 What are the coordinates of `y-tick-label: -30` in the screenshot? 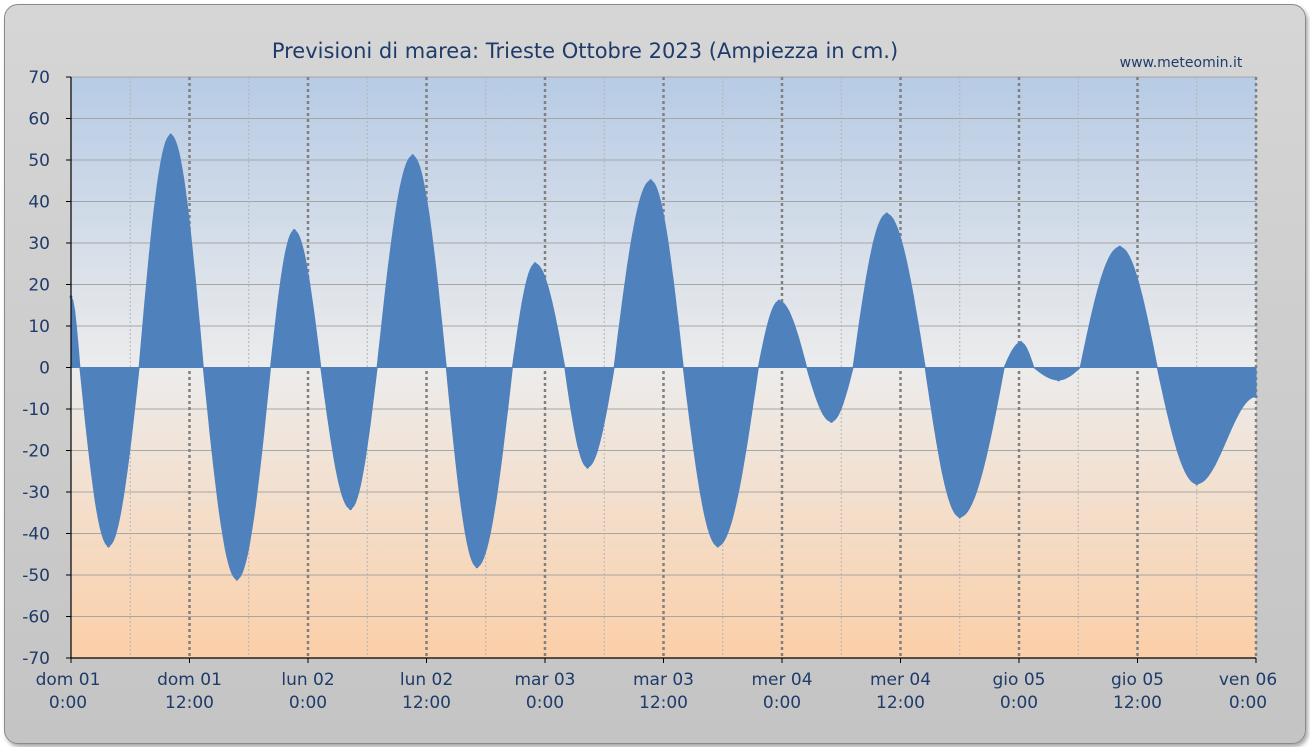 It's located at (36, 493).